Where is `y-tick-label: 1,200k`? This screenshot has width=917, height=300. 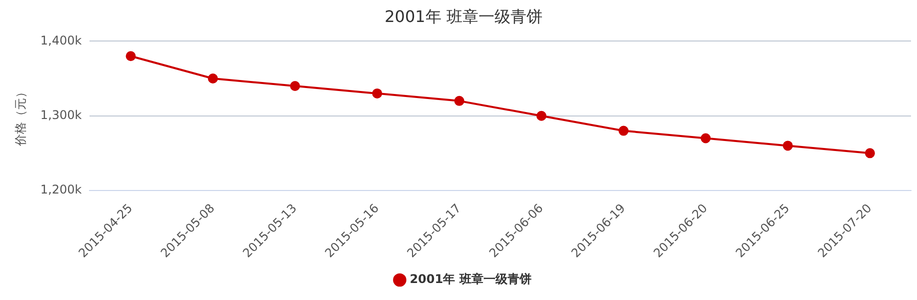
y-tick-label: 1,200k is located at coordinates (61, 189).